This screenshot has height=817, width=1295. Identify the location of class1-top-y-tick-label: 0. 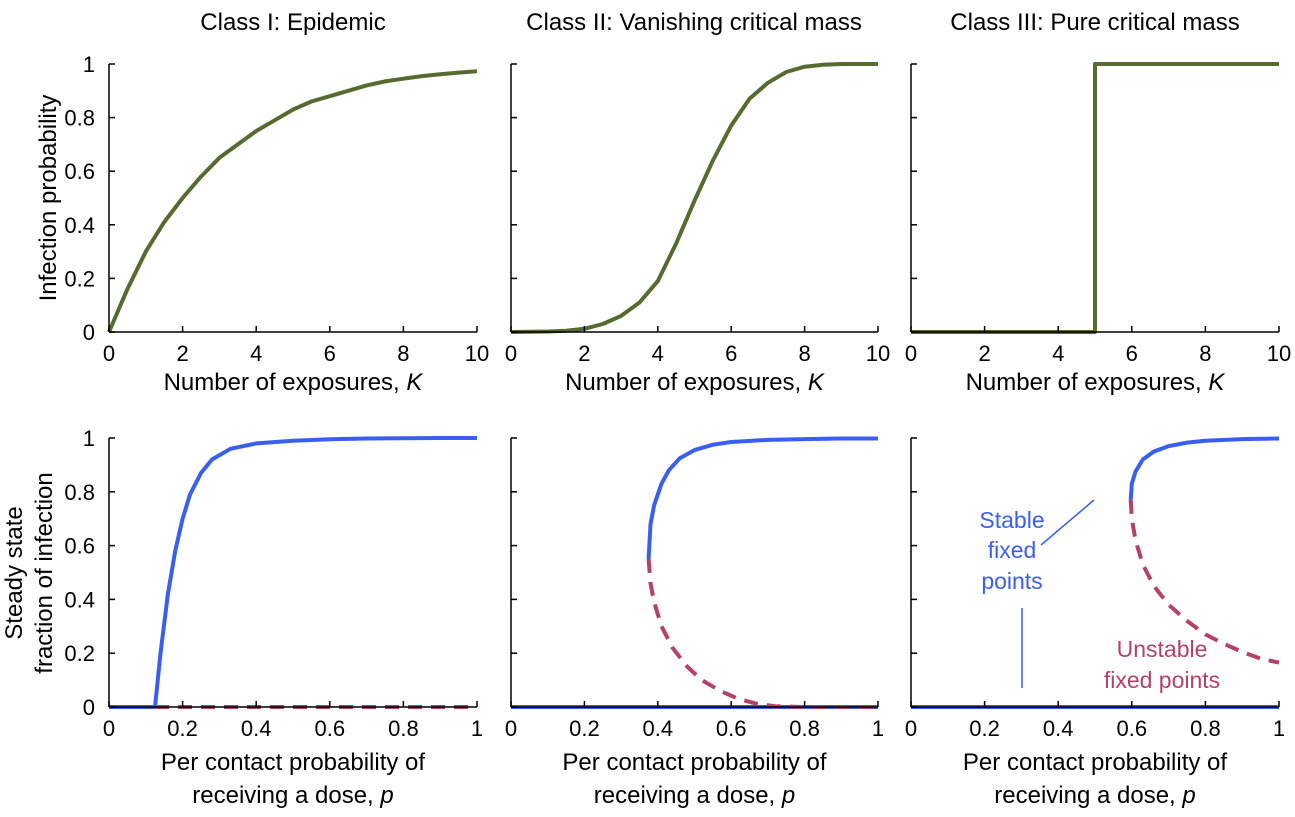
(89, 332).